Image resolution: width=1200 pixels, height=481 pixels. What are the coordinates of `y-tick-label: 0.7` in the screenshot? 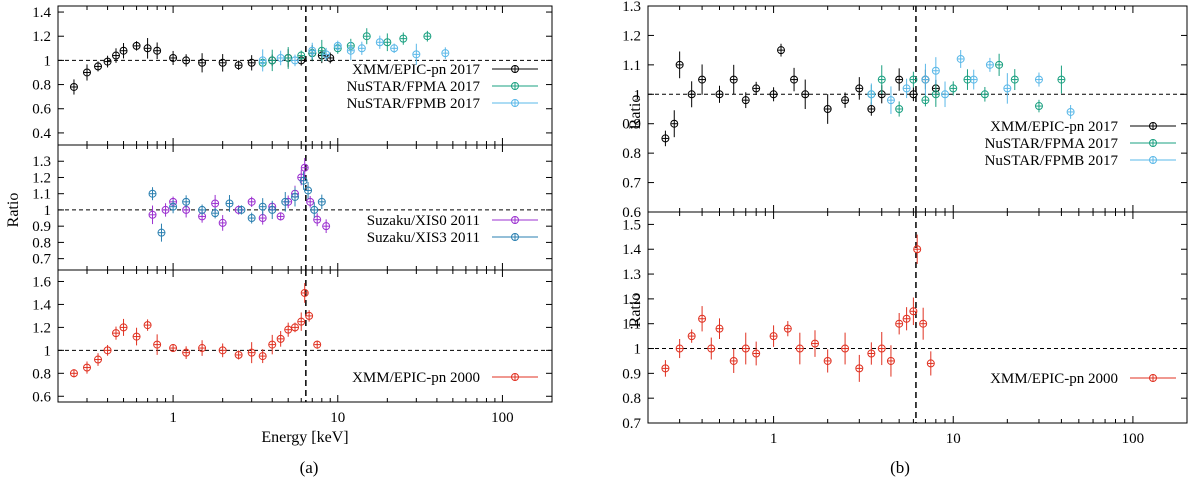 It's located at (41, 260).